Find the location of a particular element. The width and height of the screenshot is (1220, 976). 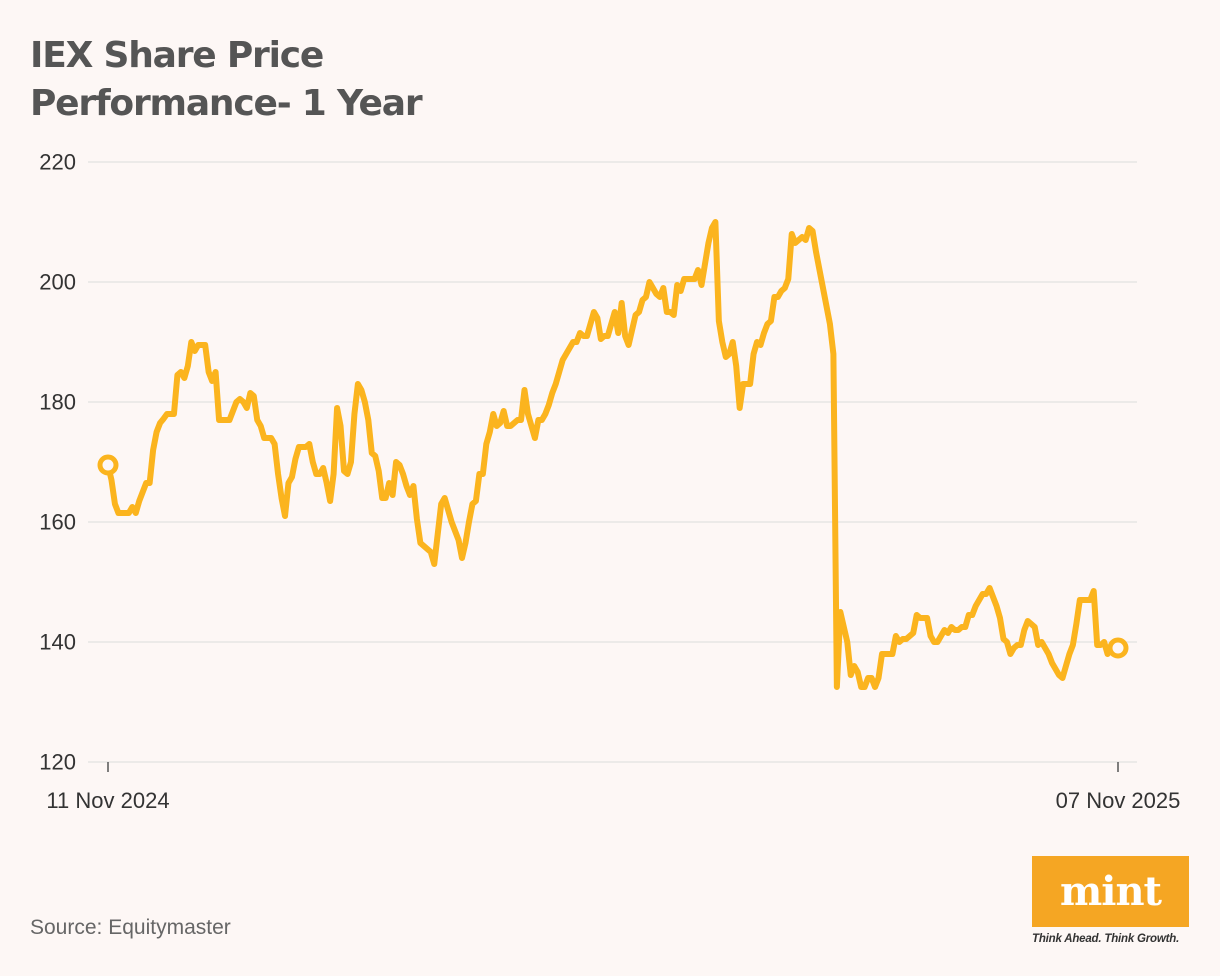

end-point-marker is located at coordinates (1118, 648).